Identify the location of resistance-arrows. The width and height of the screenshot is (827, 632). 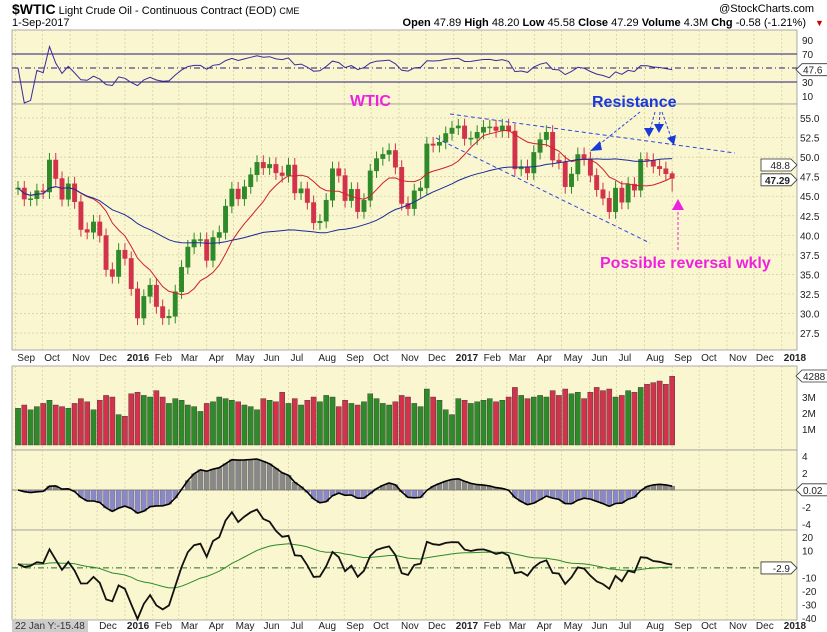
(634, 129).